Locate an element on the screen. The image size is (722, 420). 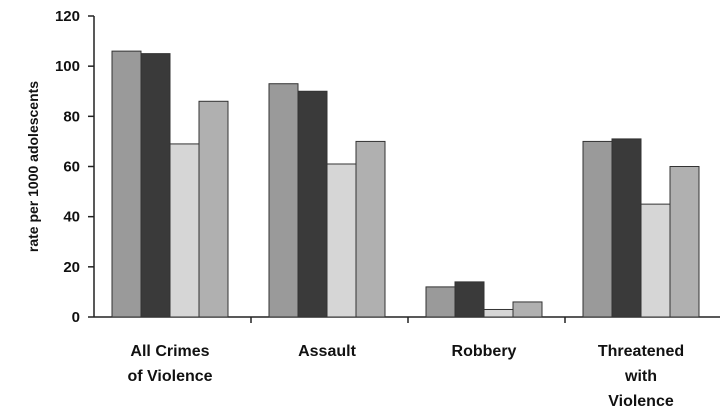
bar-series4-cat3 is located at coordinates (527, 309).